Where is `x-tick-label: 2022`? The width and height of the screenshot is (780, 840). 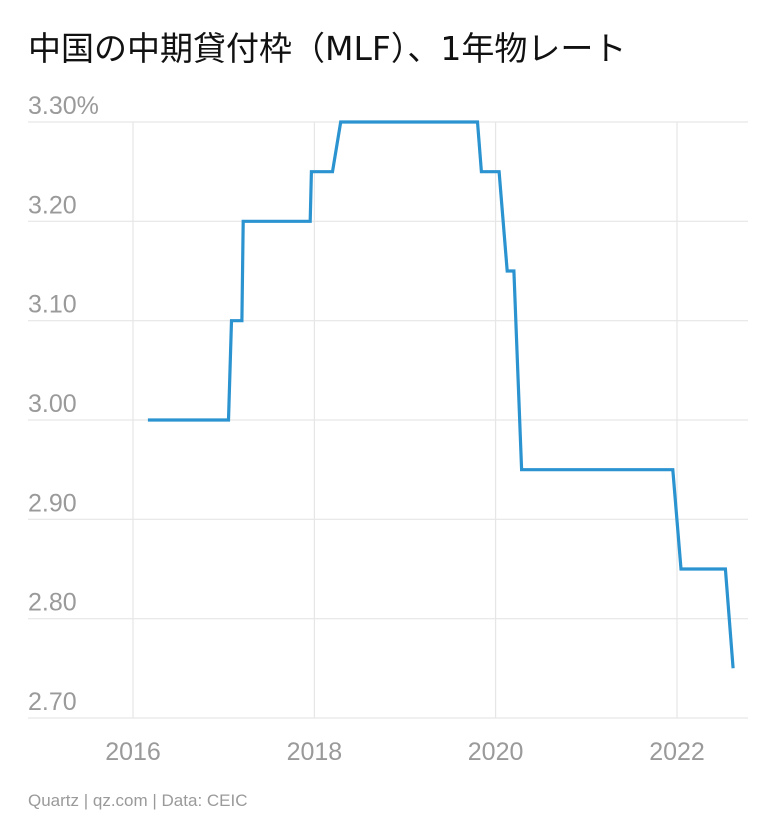 x-tick-label: 2022 is located at coordinates (677, 752).